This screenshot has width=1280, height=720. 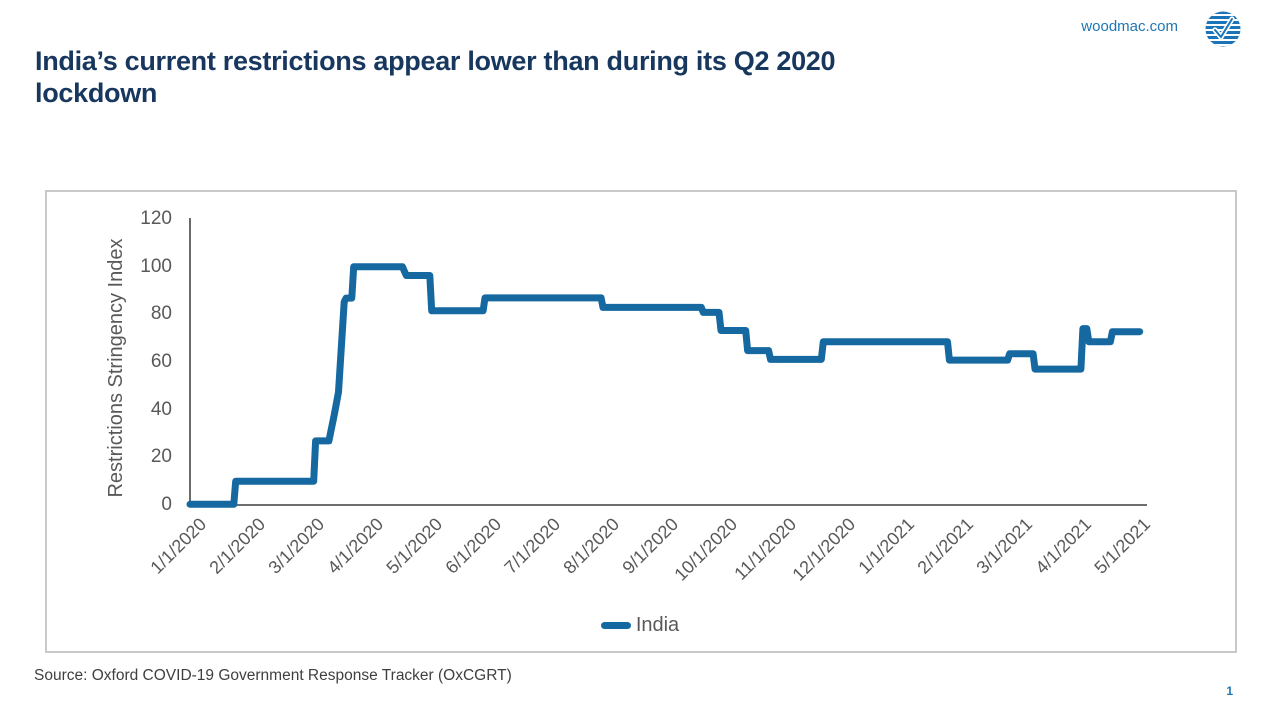 I want to click on y-tick-label: 120, so click(x=156, y=218).